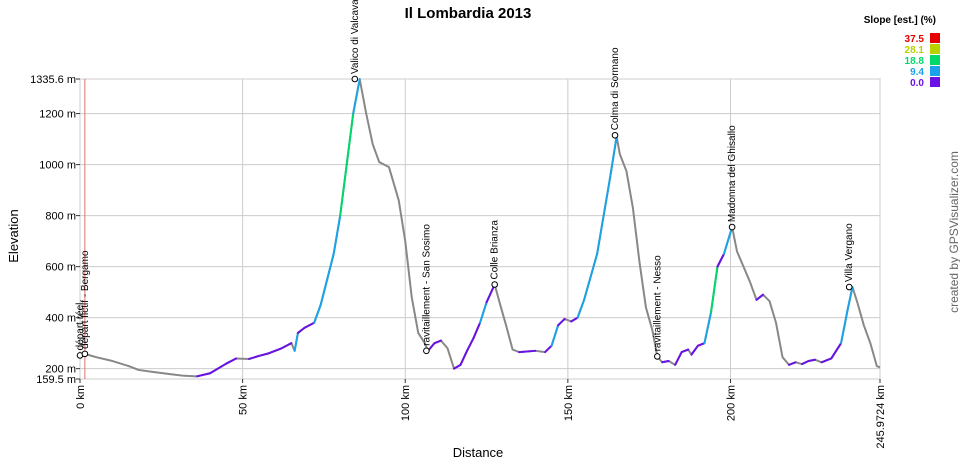  What do you see at coordinates (60, 217) in the screenshot?
I see `y-tick-label: 800 m` at bounding box center [60, 217].